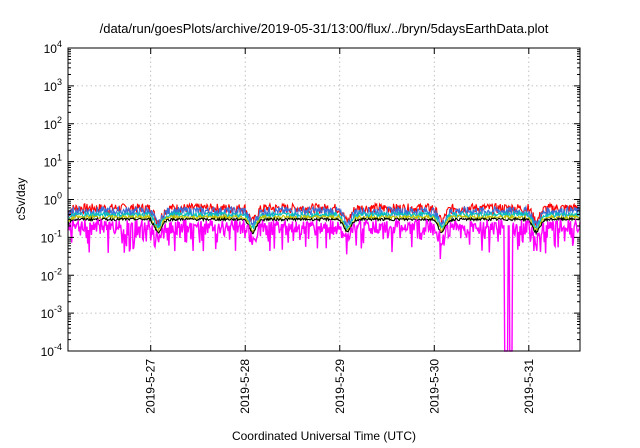 This screenshot has width=640, height=448. I want to click on y-tick-label: 10⁻², so click(51, 274).